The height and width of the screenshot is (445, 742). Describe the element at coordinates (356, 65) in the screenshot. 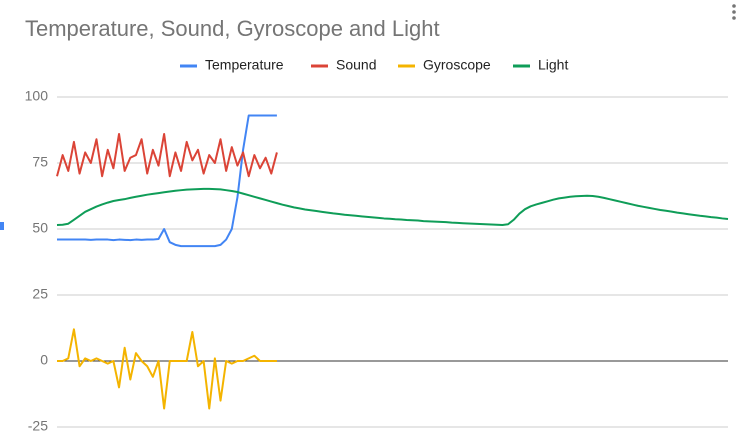

I see `legend-label: Sound` at that location.